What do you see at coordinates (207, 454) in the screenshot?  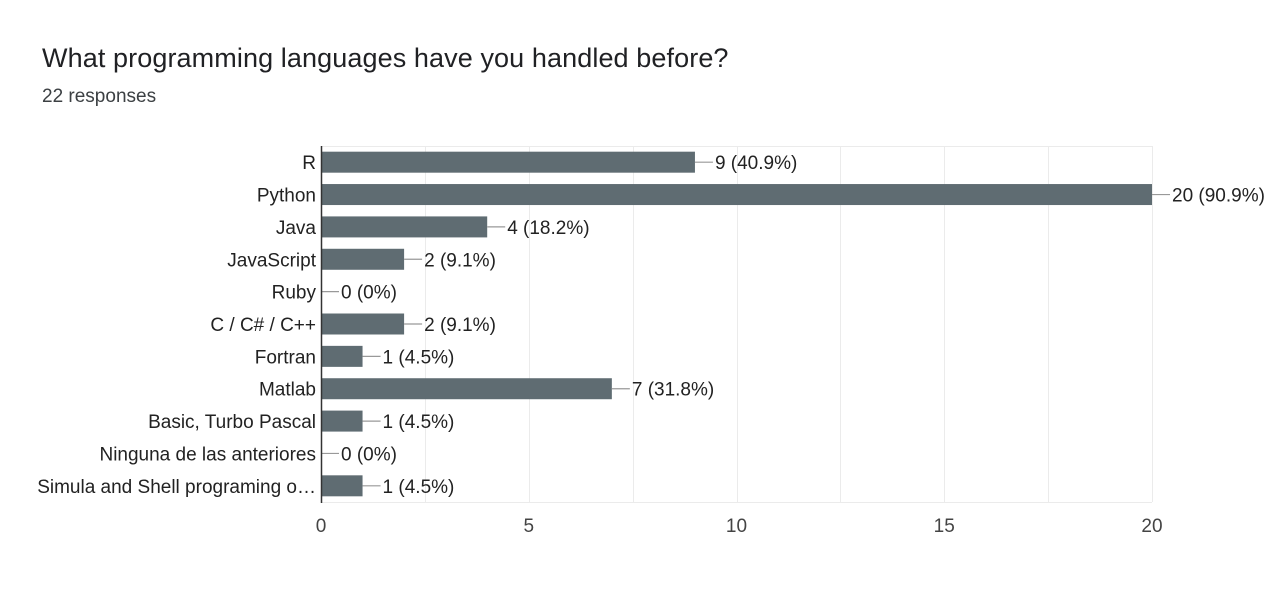 I see `category-label: Ninguna de las anteriores` at bounding box center [207, 454].